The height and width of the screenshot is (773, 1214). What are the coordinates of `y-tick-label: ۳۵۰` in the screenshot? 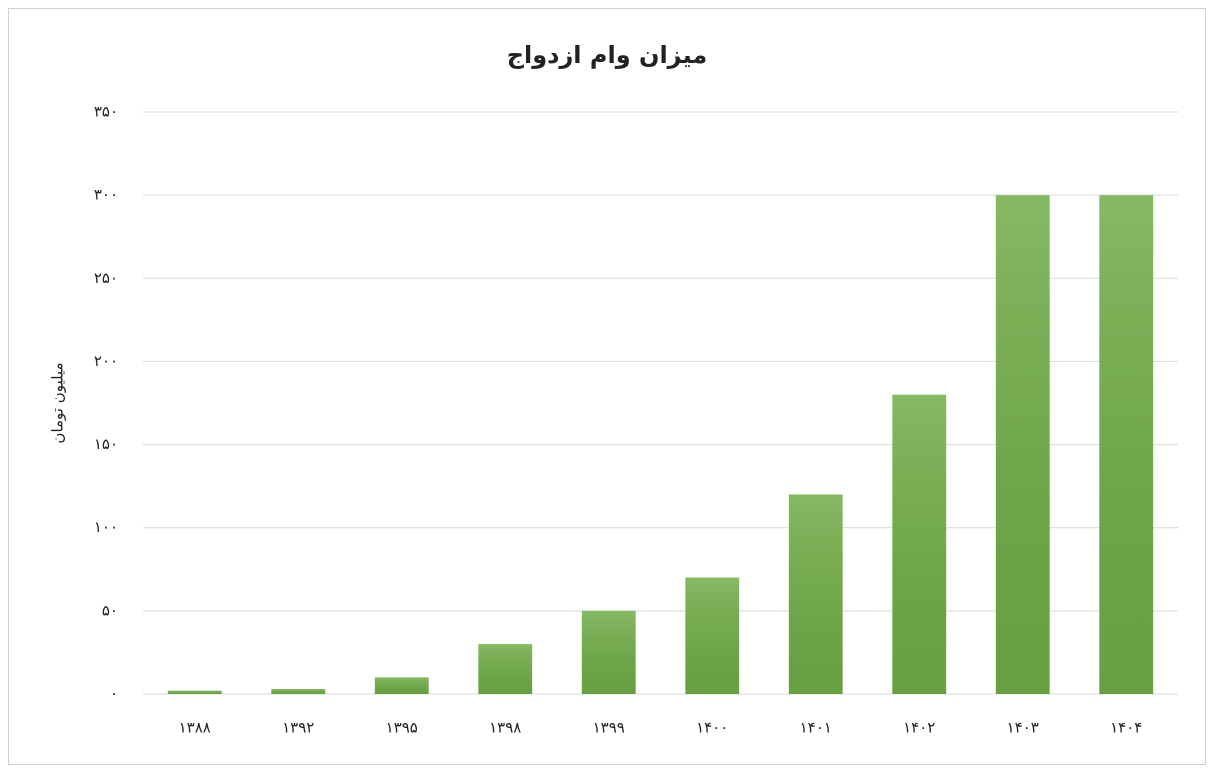 It's located at (106, 112).